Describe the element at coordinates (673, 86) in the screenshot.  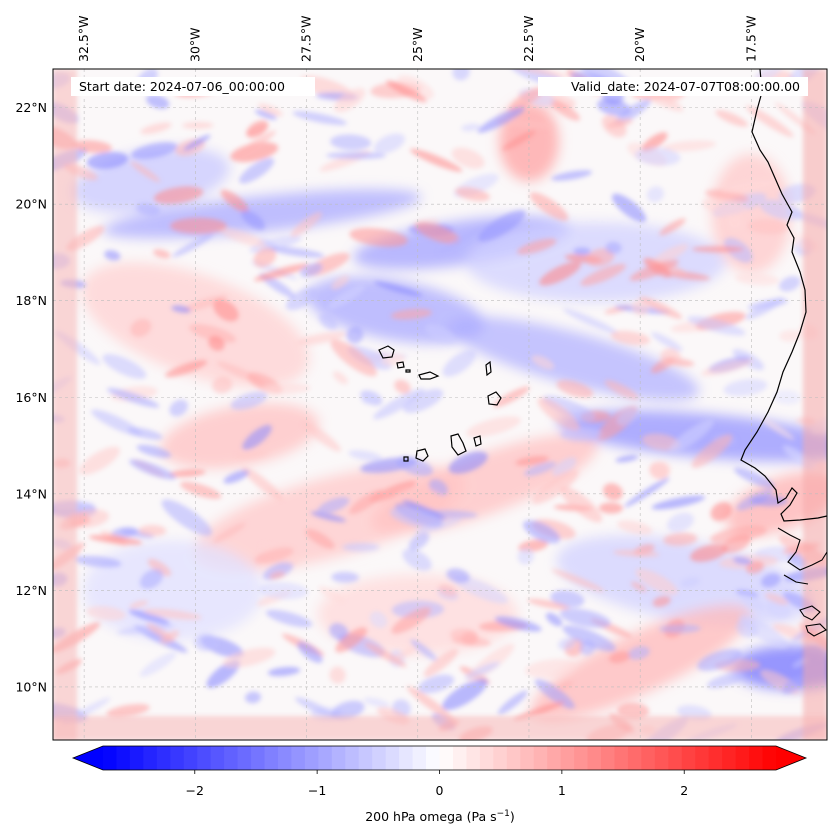
I see `valid-date-box` at that location.